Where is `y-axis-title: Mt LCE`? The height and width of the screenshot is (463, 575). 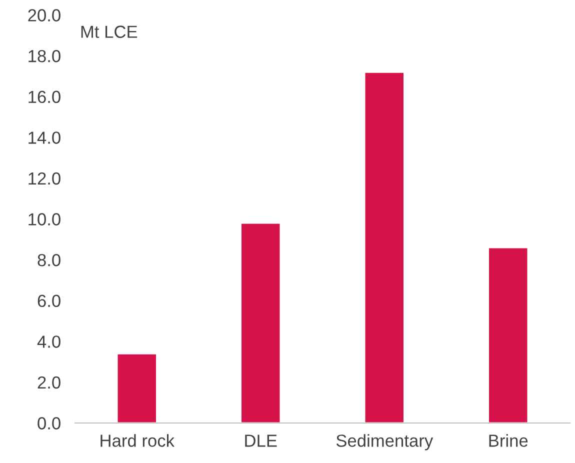 y-axis-title: Mt LCE is located at coordinates (109, 32).